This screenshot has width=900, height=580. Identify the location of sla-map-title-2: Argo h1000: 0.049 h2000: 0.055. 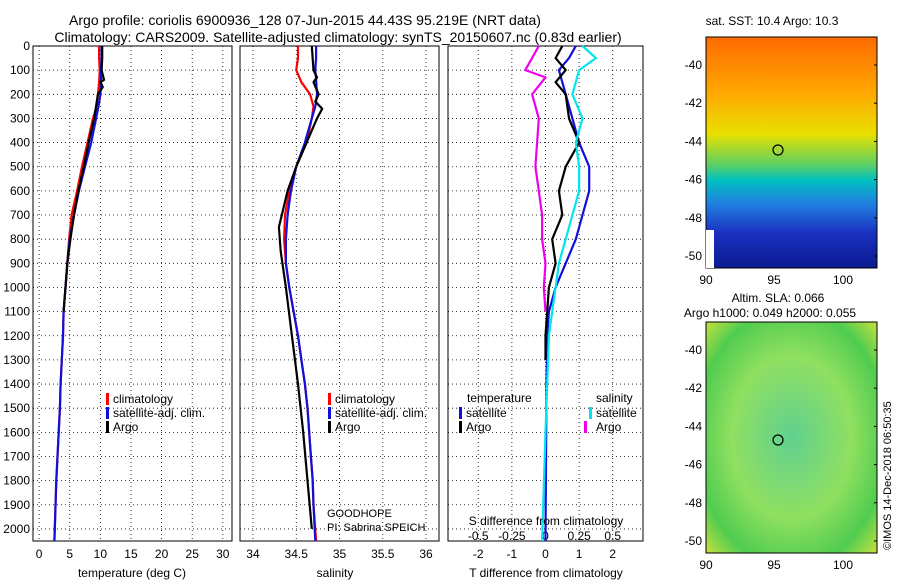
(770, 313).